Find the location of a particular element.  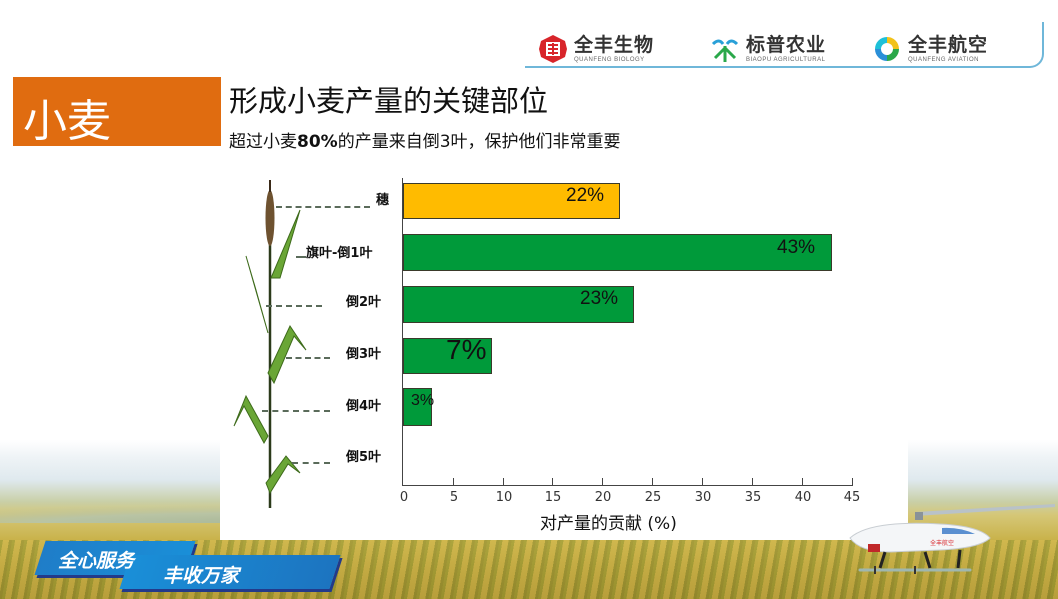

x-tick-label: 45 is located at coordinates (852, 497).